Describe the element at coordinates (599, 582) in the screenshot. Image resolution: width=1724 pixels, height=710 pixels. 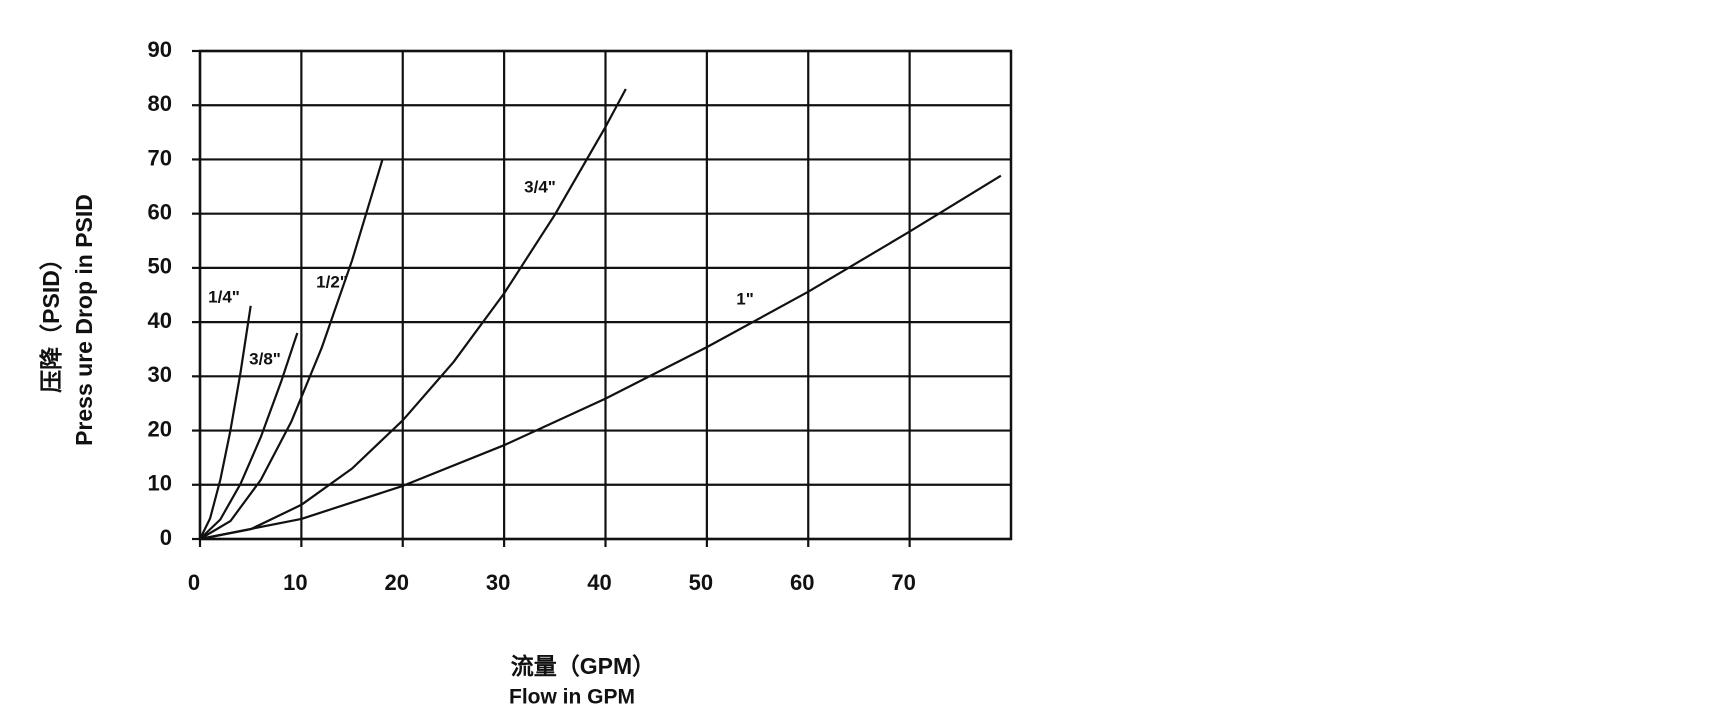
I see `x-tick-label: 40` at that location.